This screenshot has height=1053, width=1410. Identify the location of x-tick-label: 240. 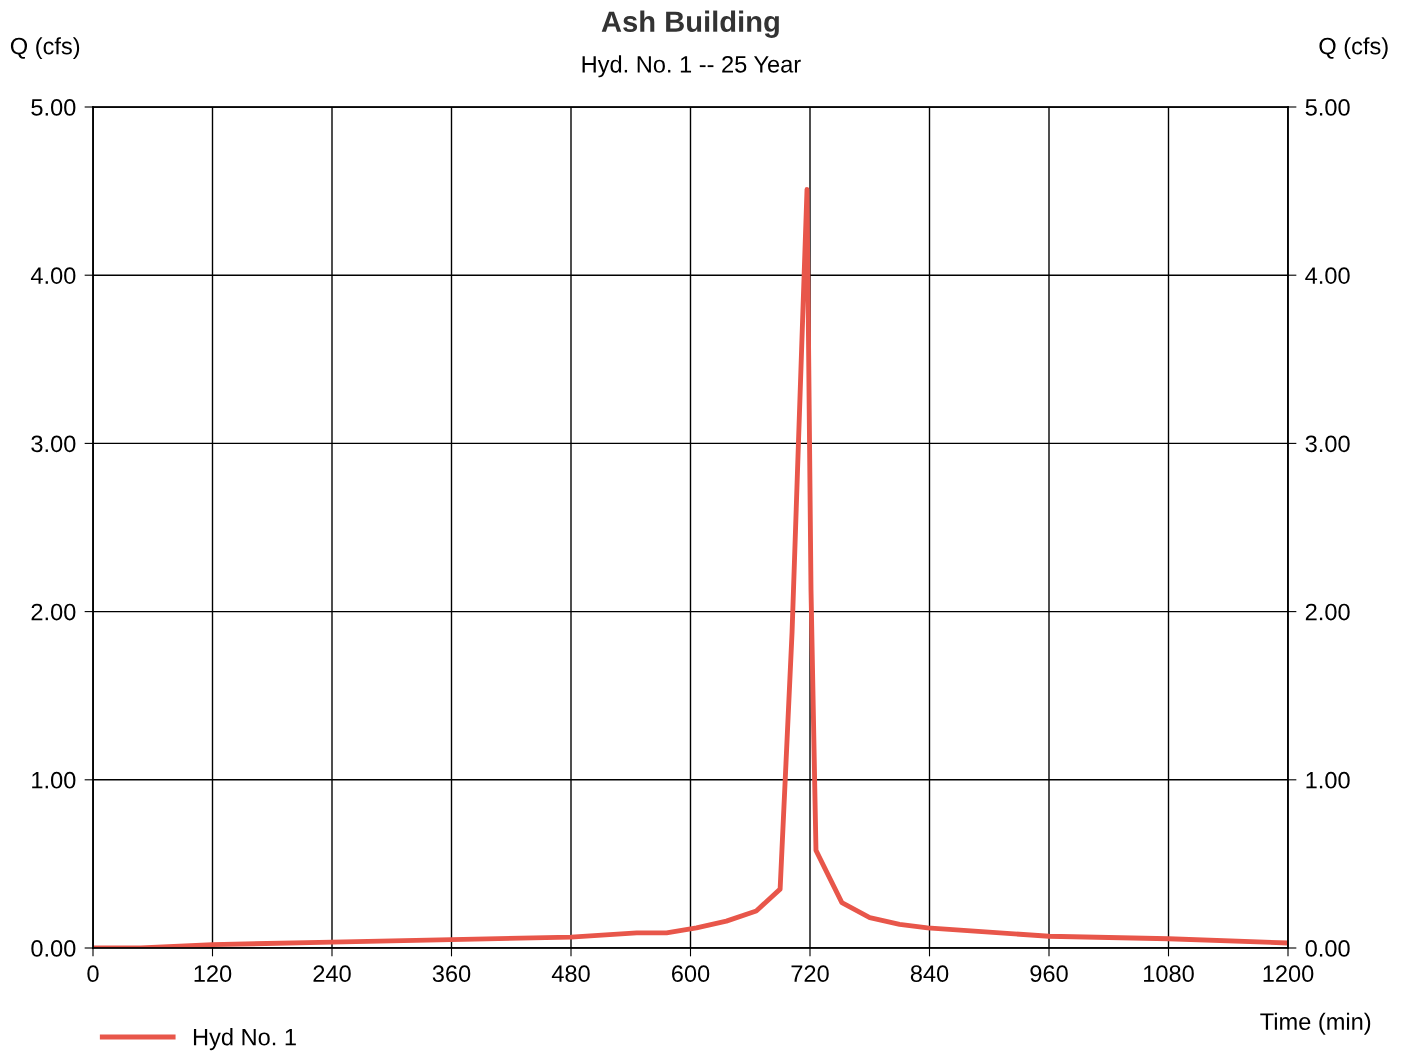
(332, 974).